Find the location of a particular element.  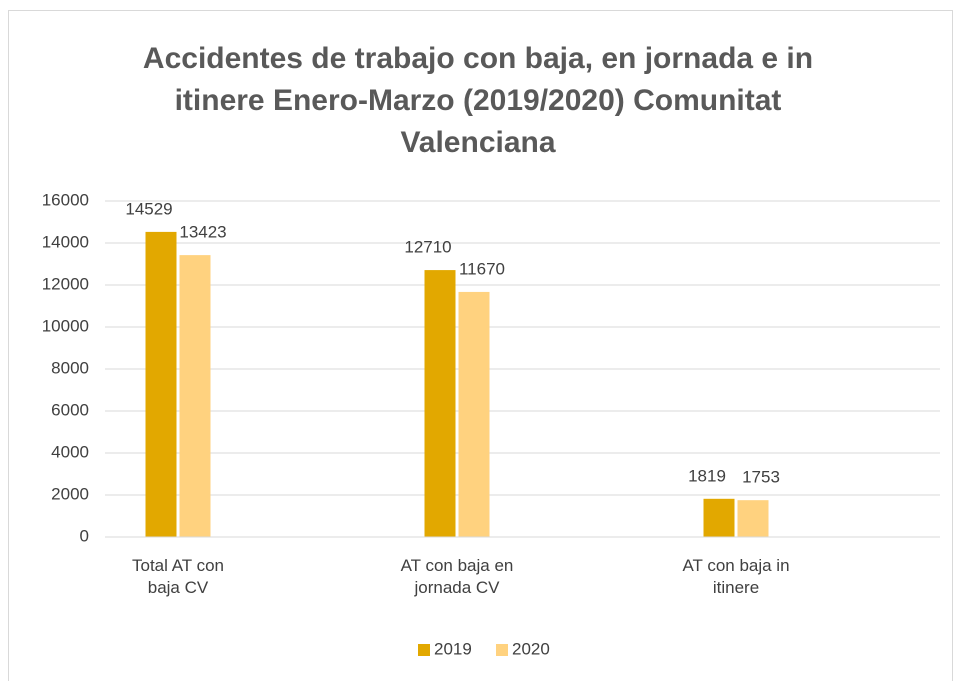

data-label: 14529 is located at coordinates (148, 208).